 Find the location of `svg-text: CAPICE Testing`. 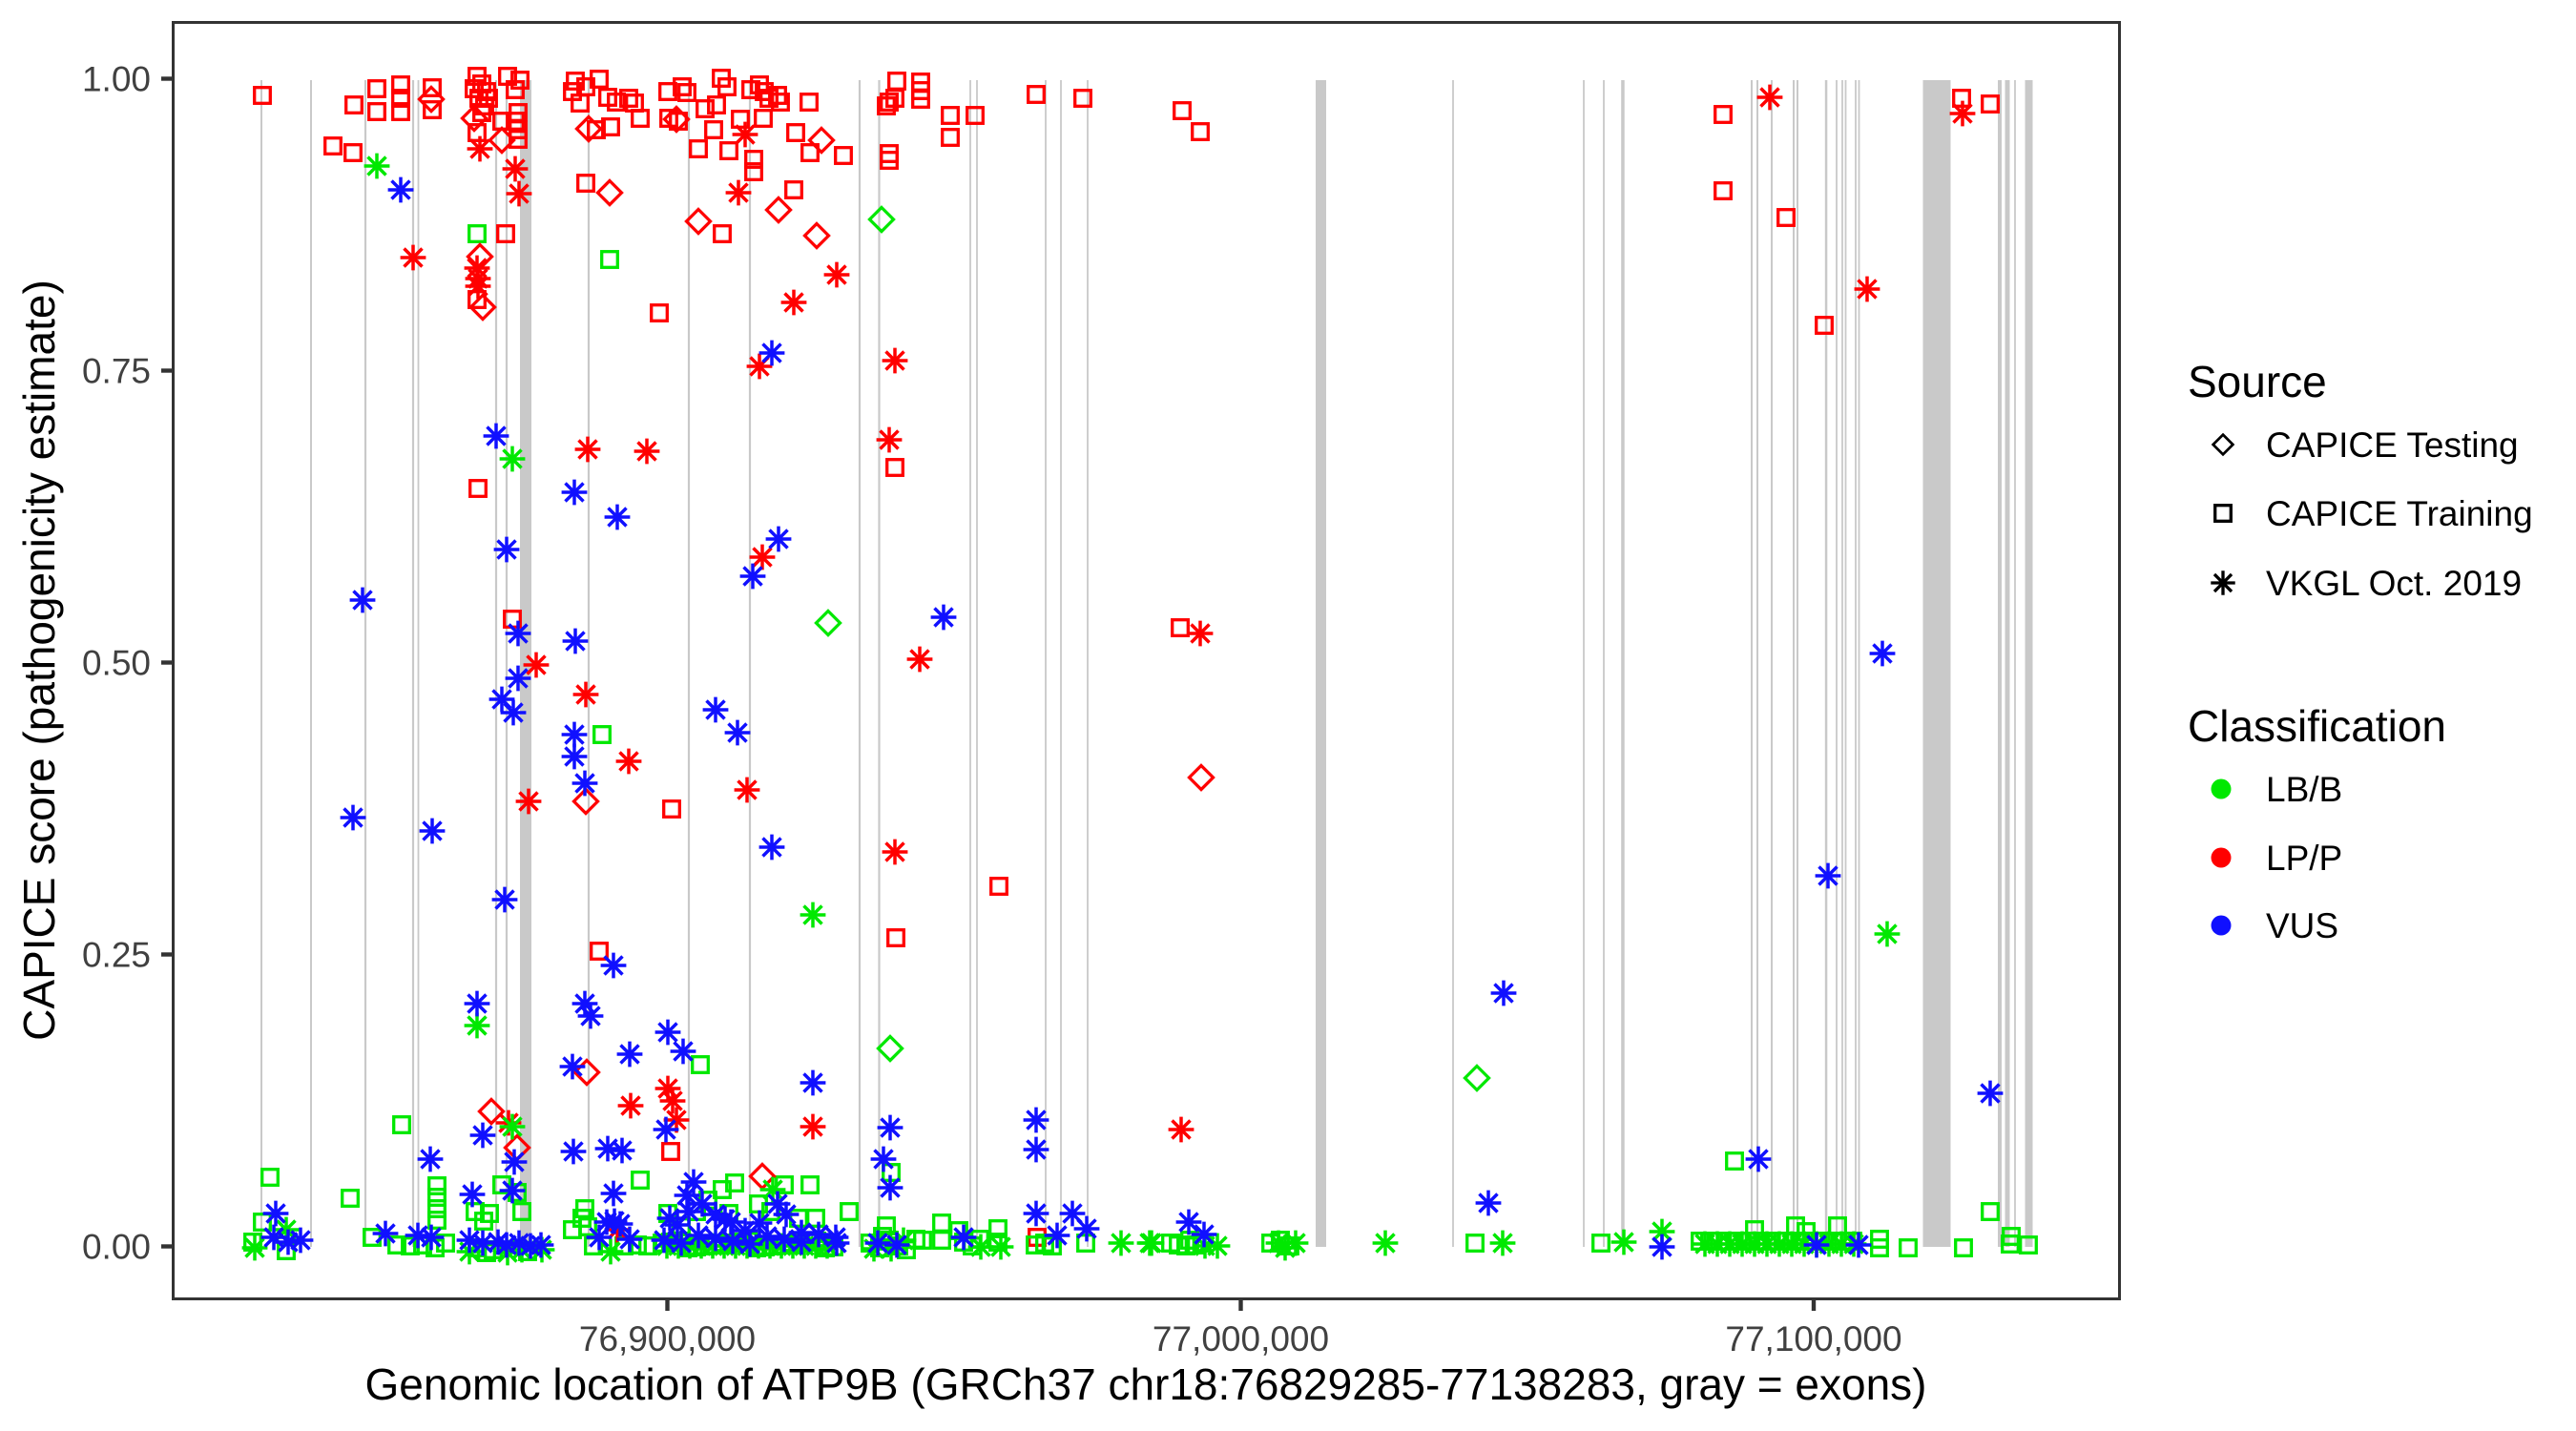

svg-text: CAPICE Testing is located at coordinates (2392, 445).